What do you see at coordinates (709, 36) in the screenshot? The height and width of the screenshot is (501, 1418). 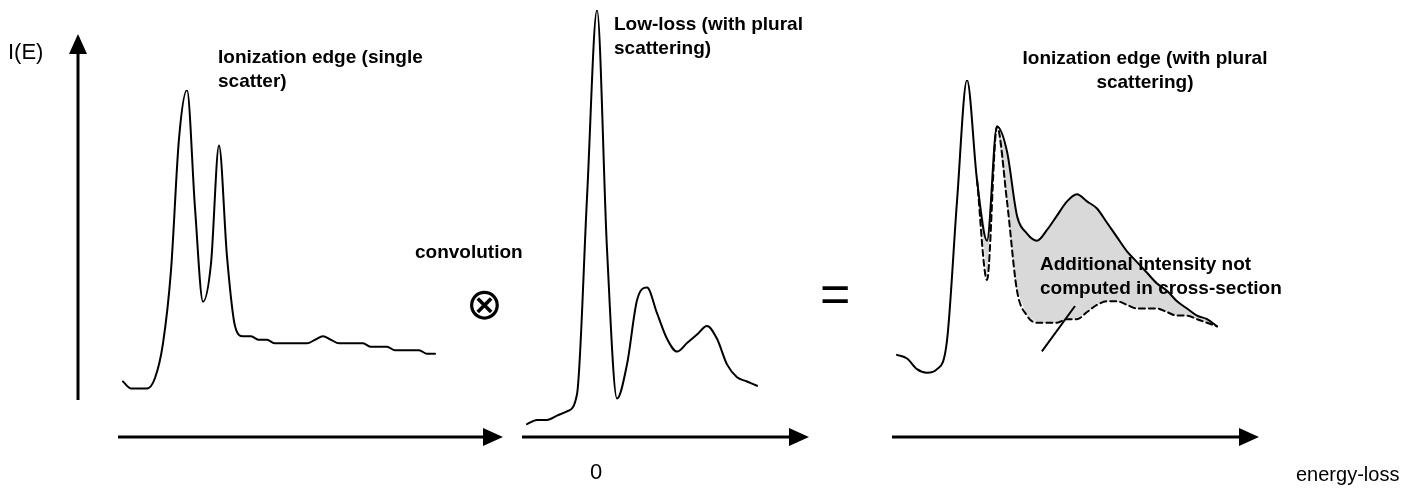 I see `text: Low-loss (with plural scattering)` at bounding box center [709, 36].